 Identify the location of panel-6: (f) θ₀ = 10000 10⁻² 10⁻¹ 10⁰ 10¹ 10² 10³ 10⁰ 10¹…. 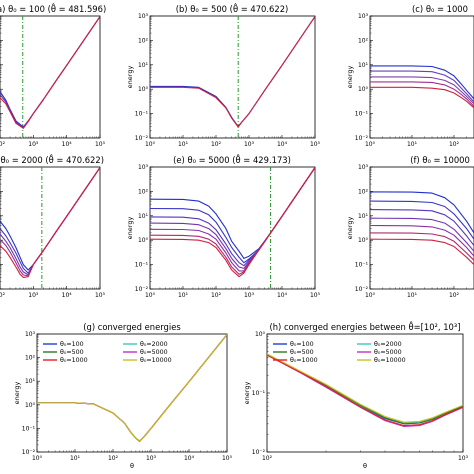
(410, 227).